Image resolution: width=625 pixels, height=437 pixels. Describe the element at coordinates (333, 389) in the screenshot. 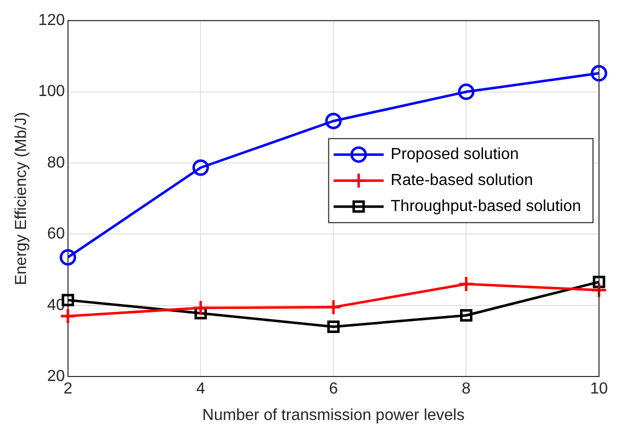

I see `x-tick-label: 6` at that location.